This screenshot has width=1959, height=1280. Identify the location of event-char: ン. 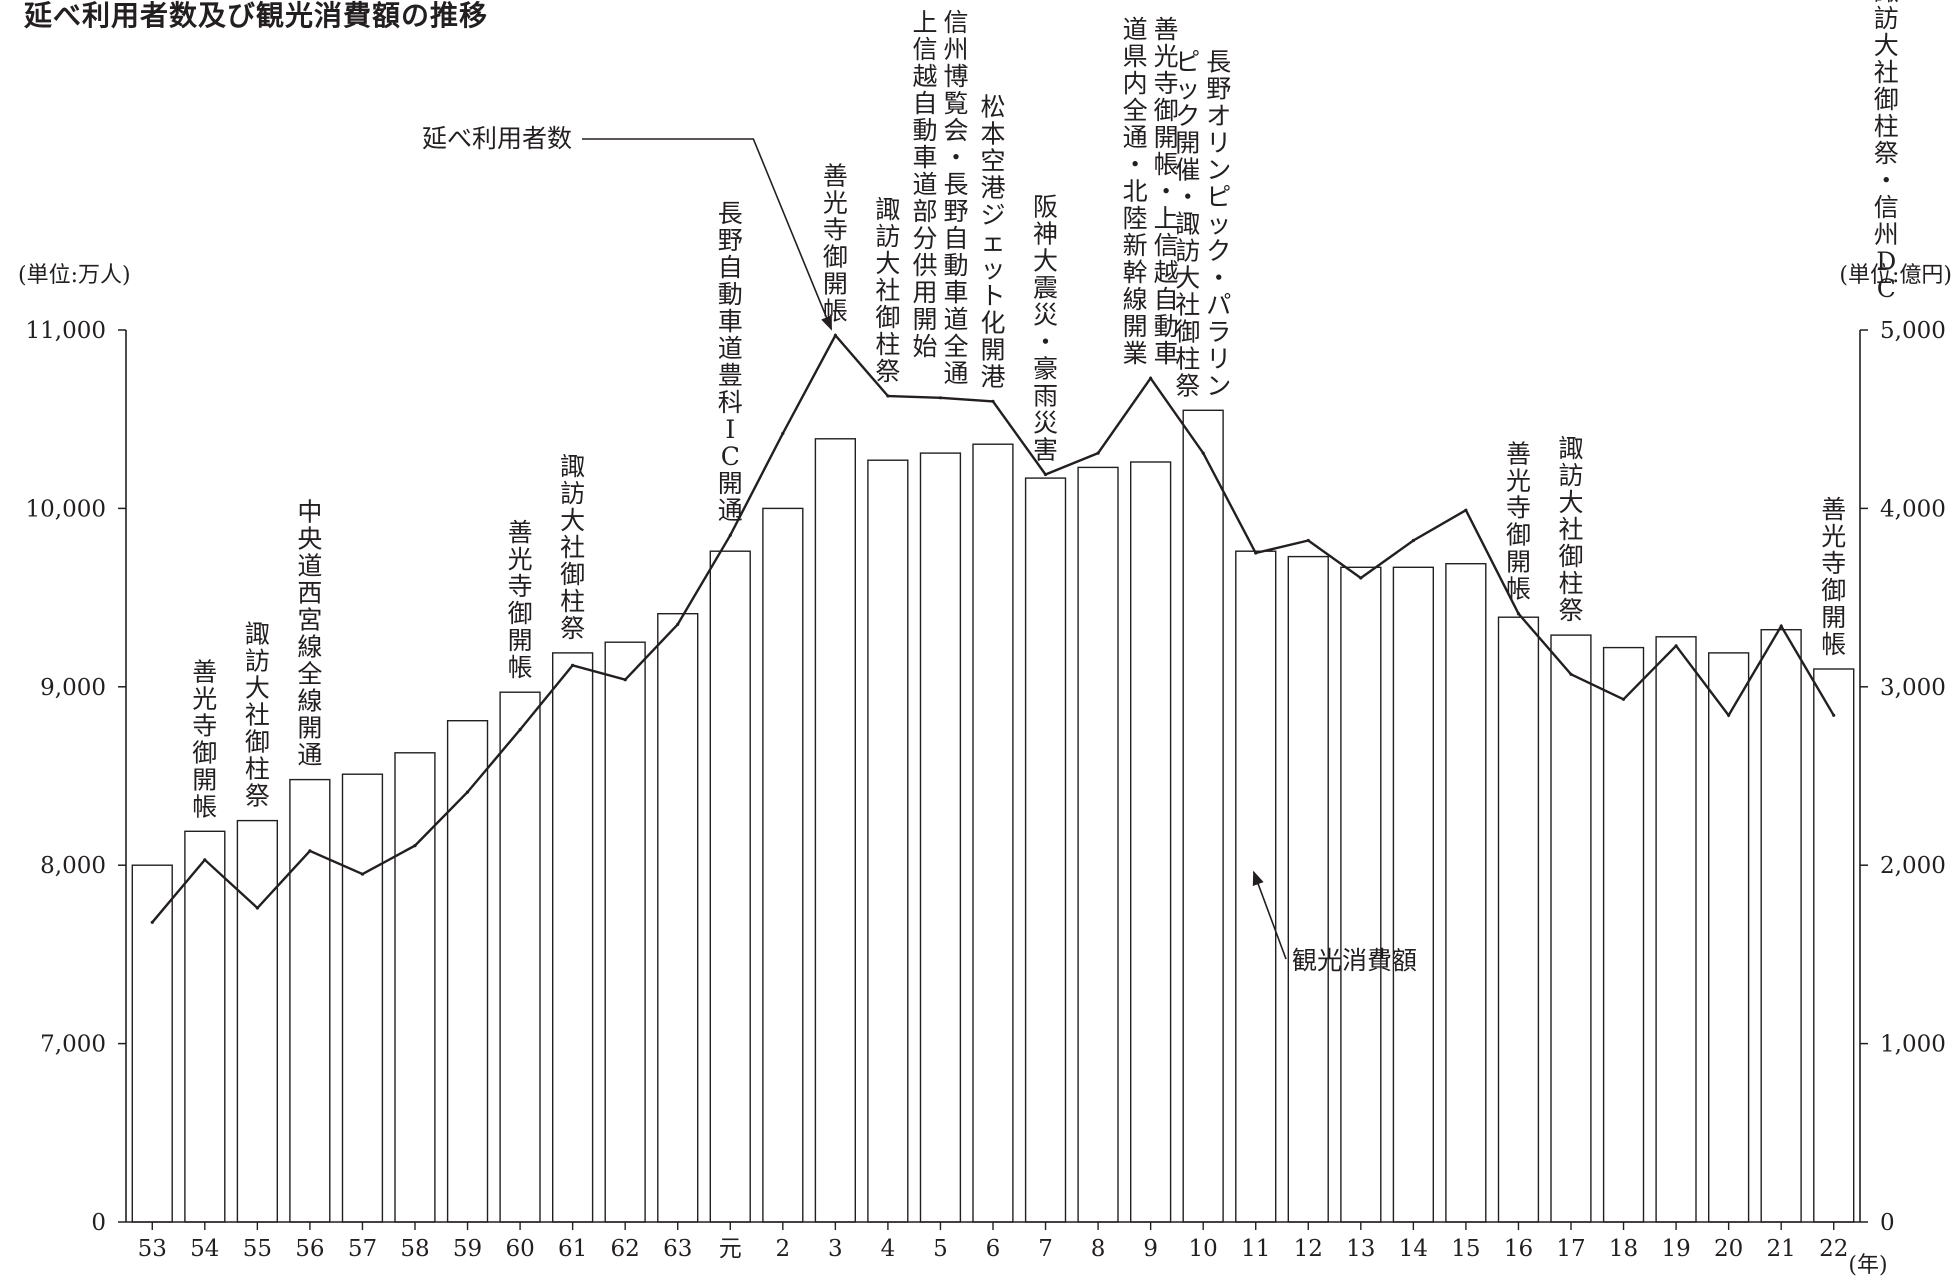
(1218, 169).